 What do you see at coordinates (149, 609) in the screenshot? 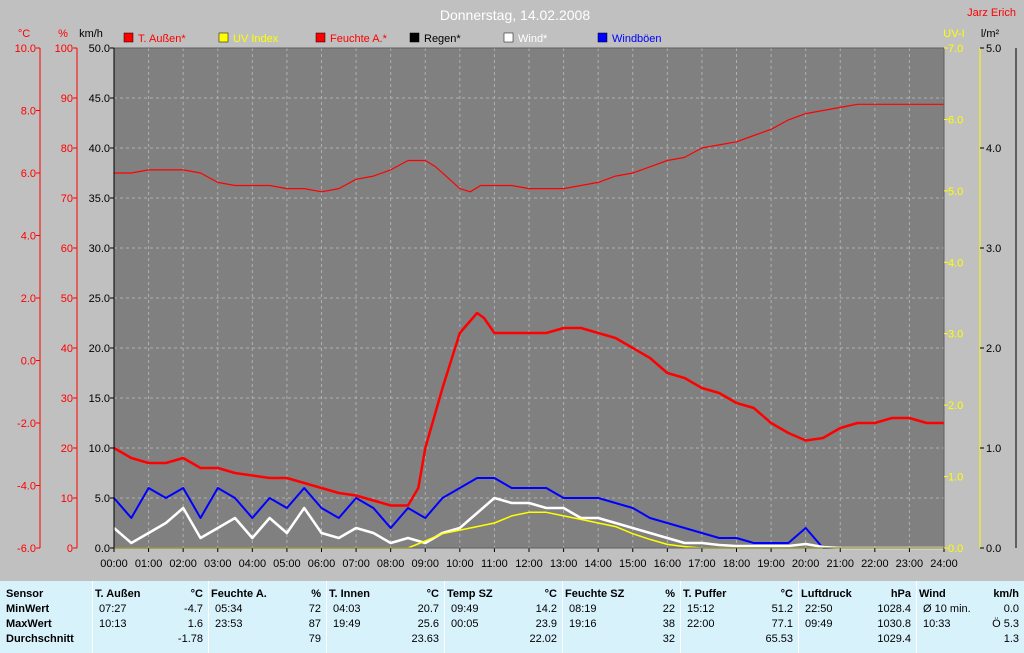
I see `stats-cell-row: 07:27 -4.7` at bounding box center [149, 609].